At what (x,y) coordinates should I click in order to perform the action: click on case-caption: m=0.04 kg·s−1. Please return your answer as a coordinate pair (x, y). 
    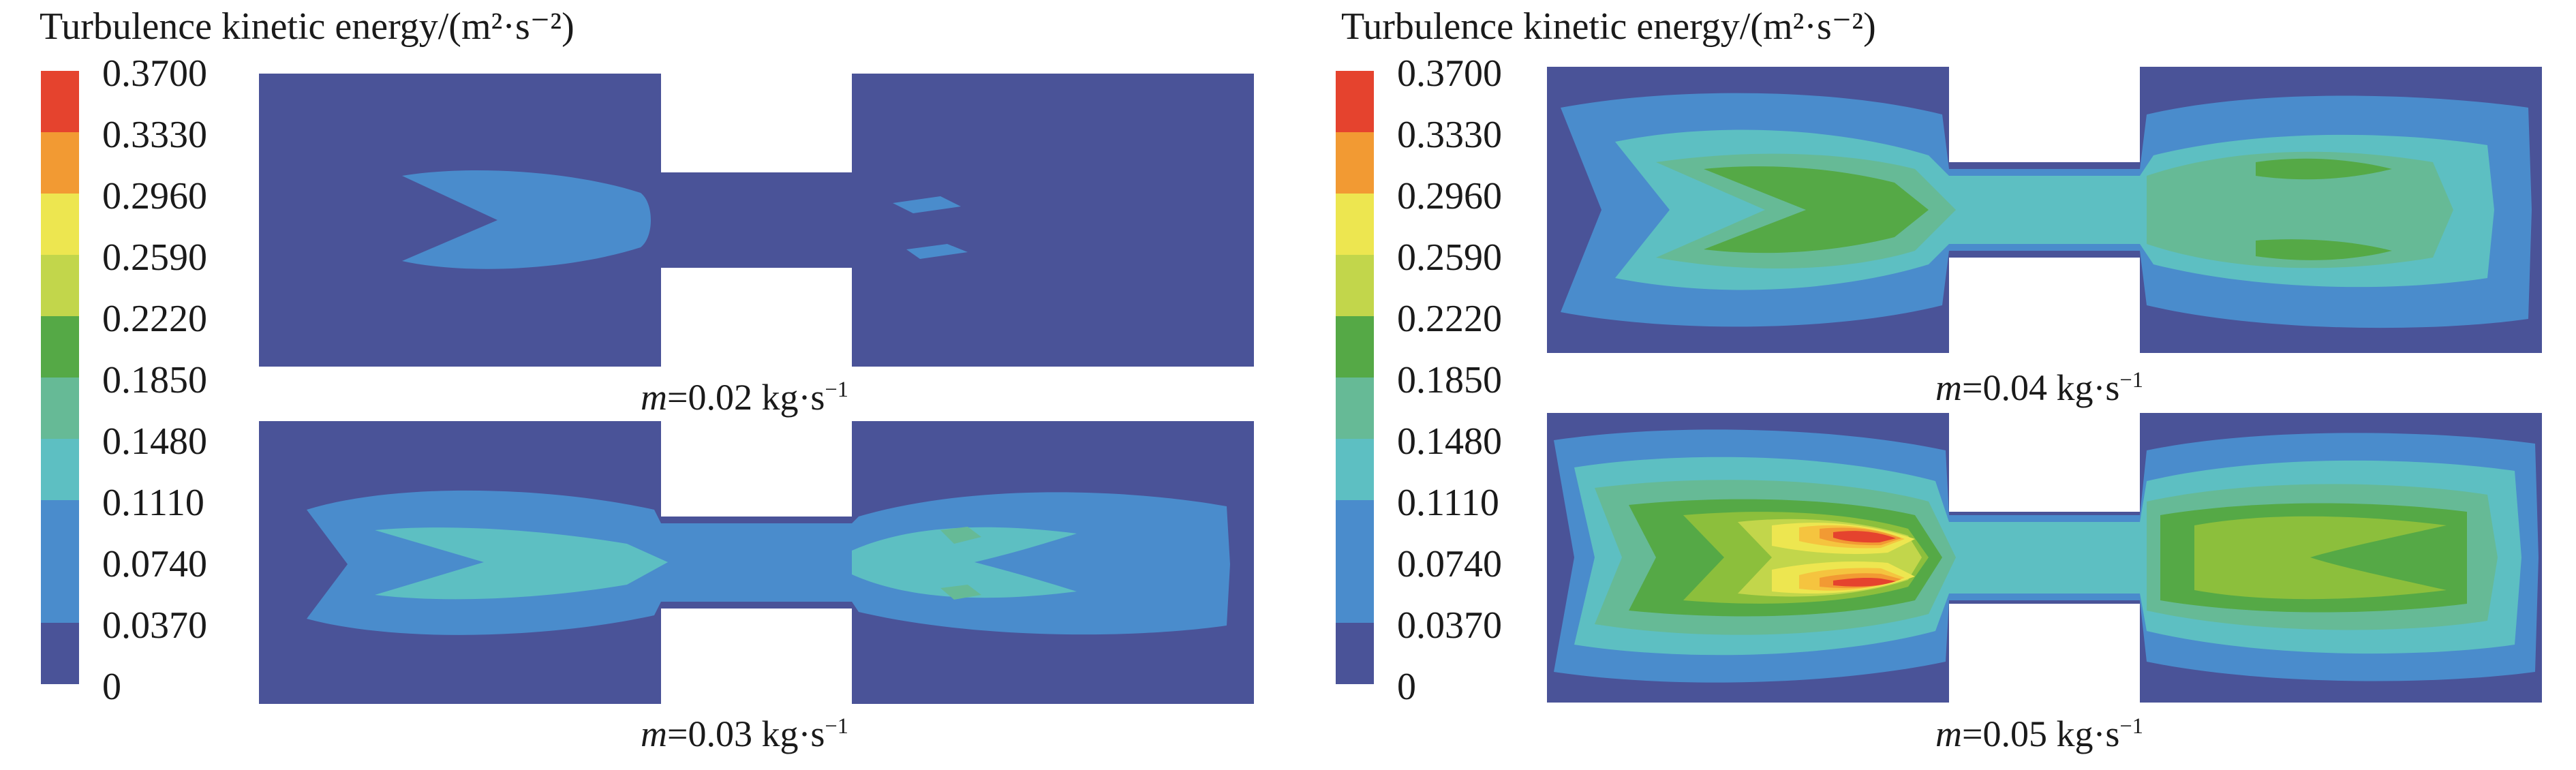
    Looking at the image, I should click on (2039, 388).